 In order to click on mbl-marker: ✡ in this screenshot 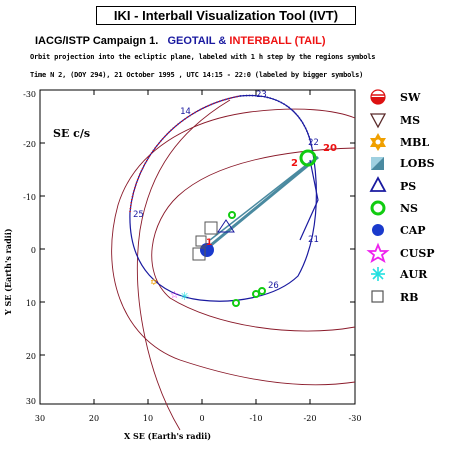, I will do `click(154, 283)`.